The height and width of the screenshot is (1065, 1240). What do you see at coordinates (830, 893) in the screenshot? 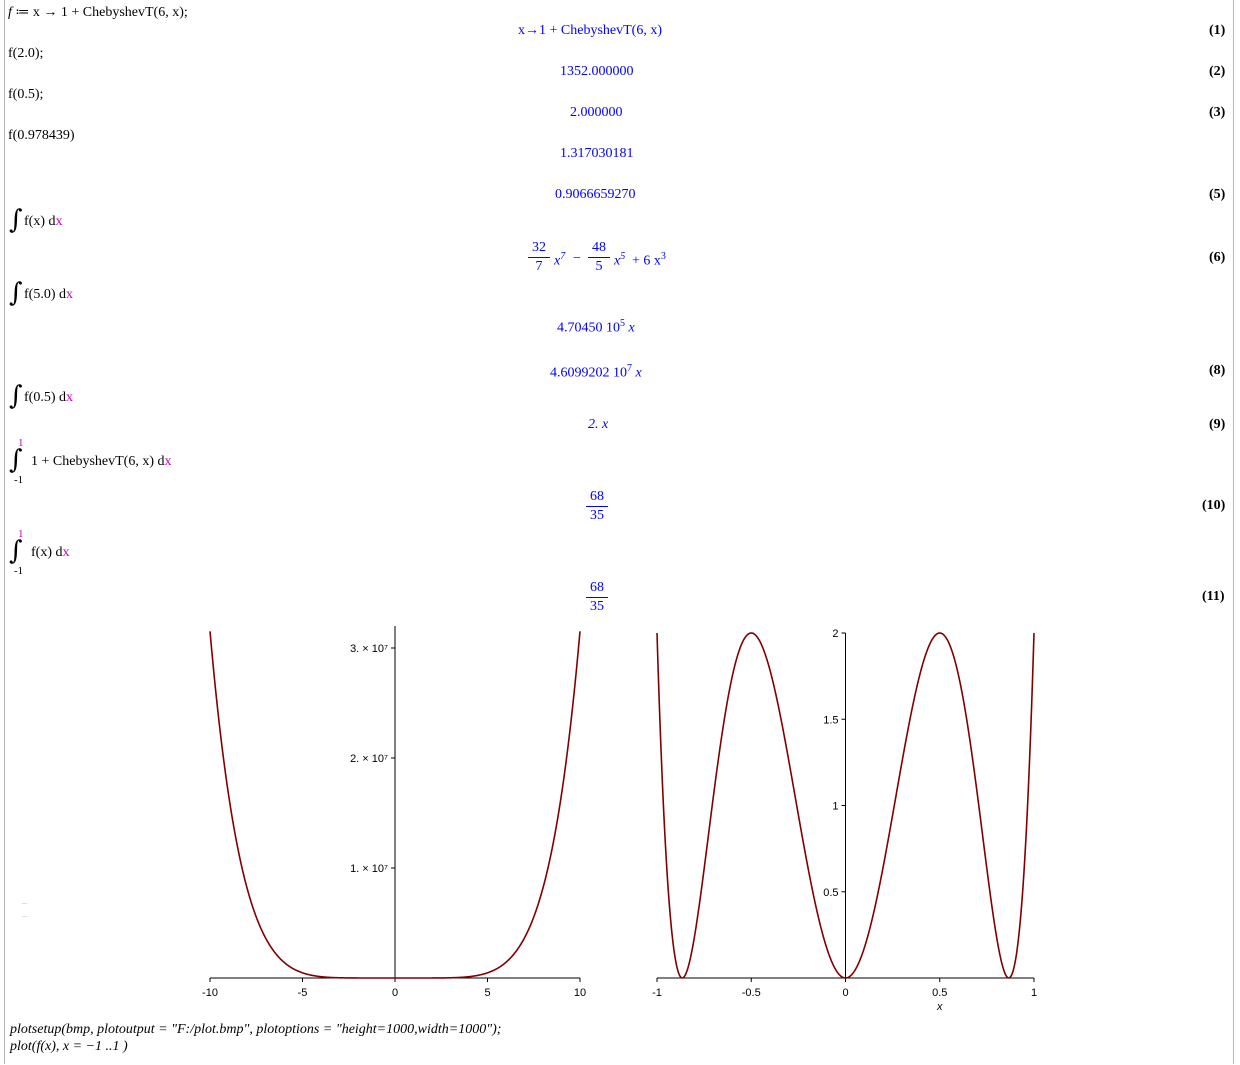
I see `y-tick-label: 0.5` at bounding box center [830, 893].